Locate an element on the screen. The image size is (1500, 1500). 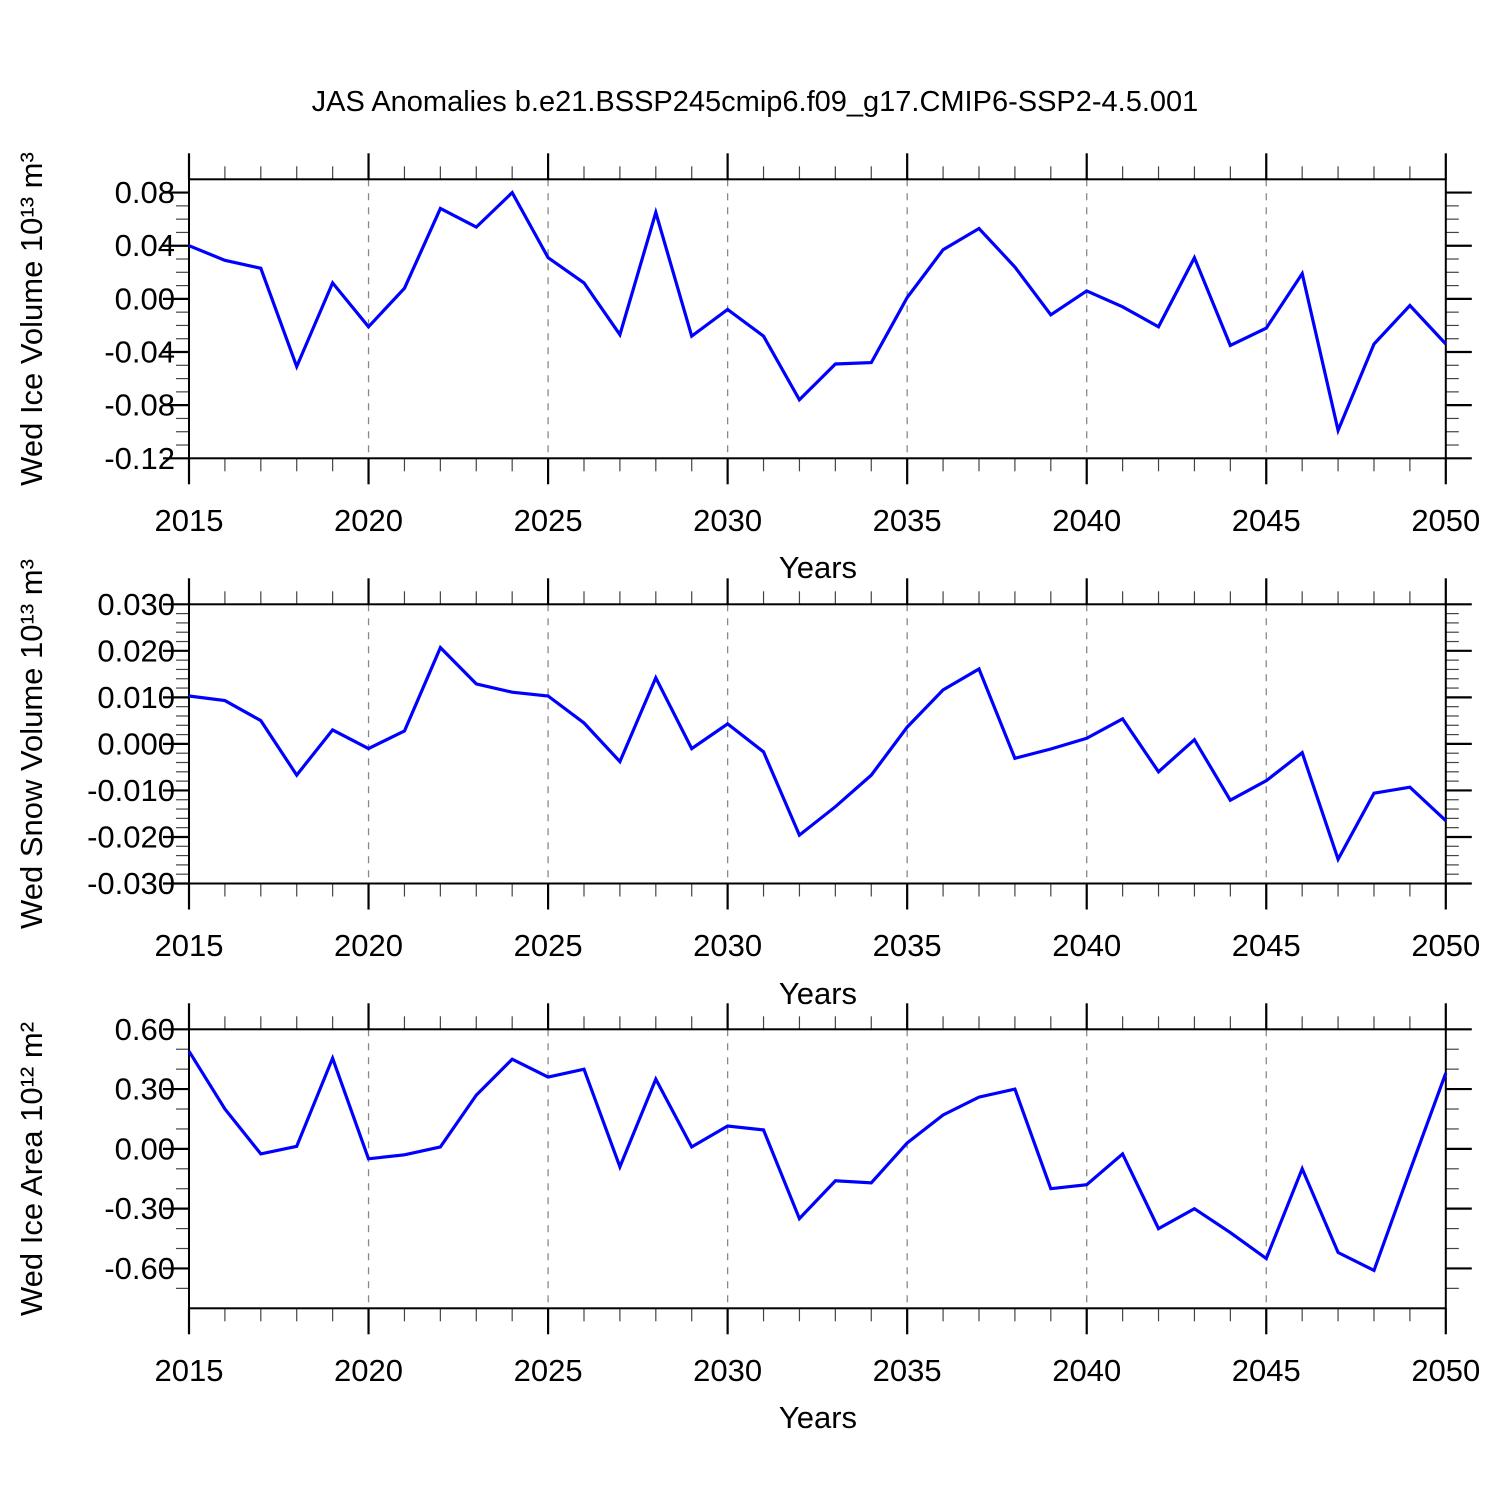
y-tick-label: -0.12 is located at coordinates (139, 458).